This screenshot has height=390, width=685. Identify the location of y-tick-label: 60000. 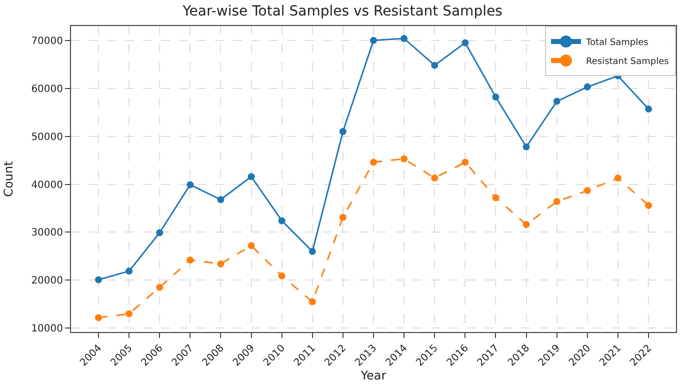
(47, 89).